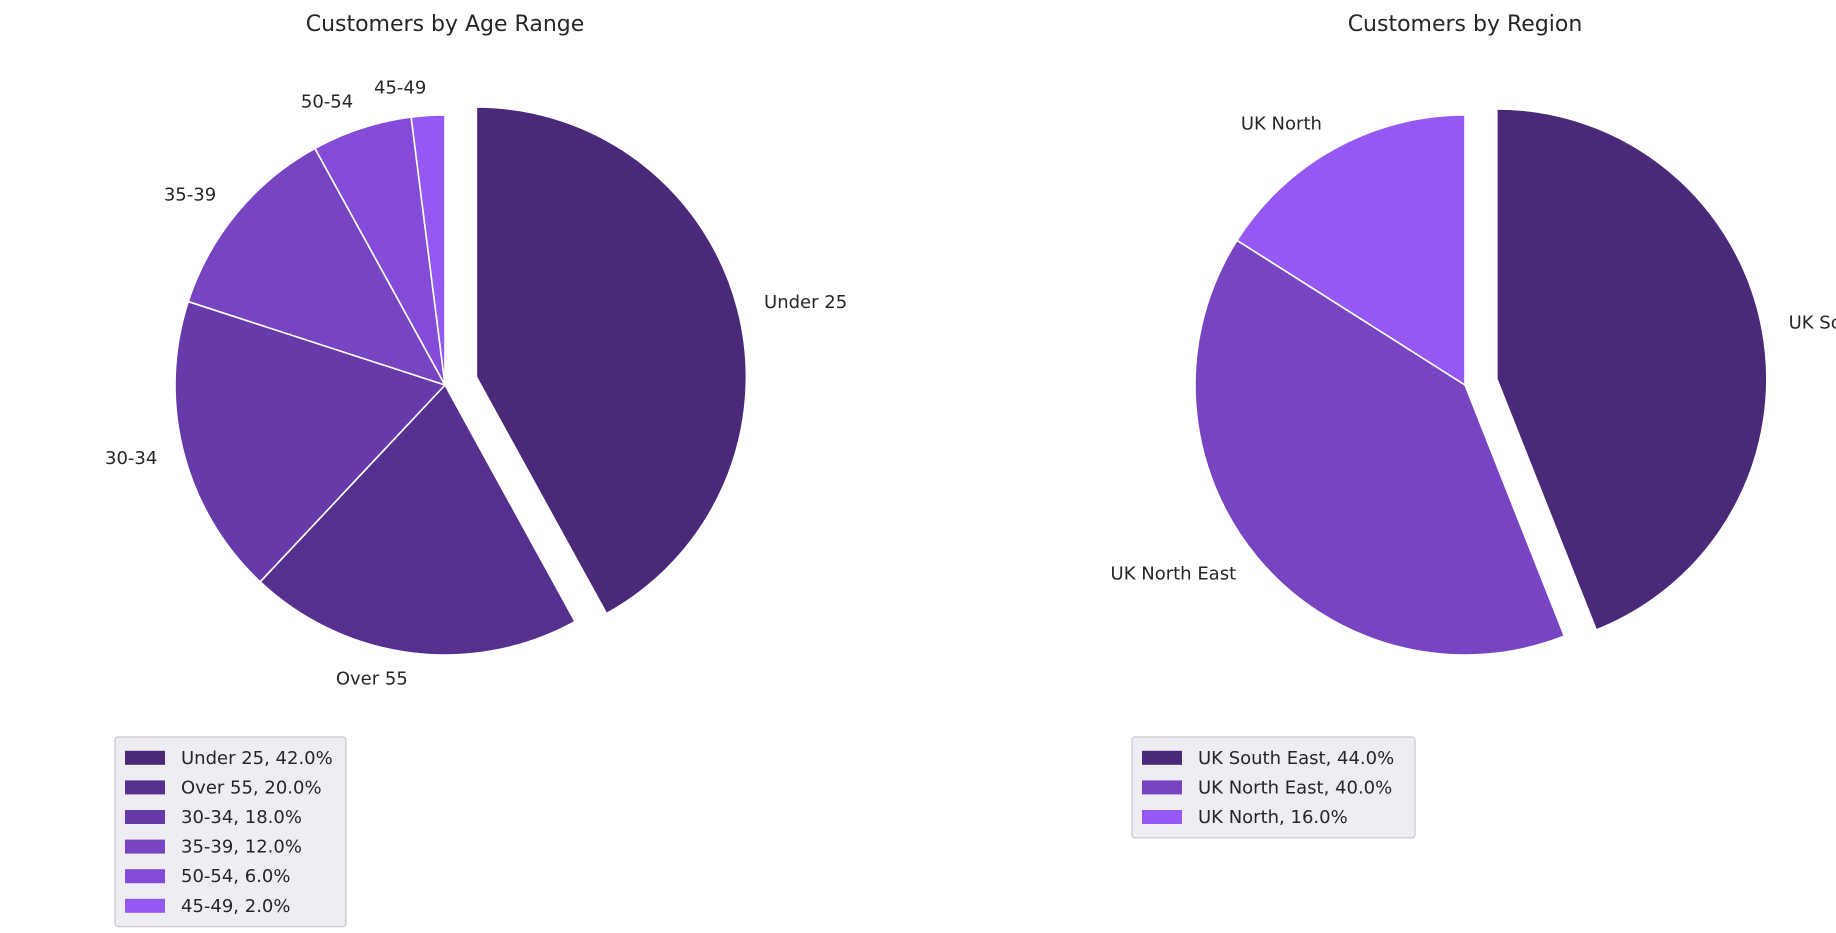 The height and width of the screenshot is (933, 1836). Describe the element at coordinates (131, 458) in the screenshot. I see `age-range-slice-label-30-34: 30-34` at that location.